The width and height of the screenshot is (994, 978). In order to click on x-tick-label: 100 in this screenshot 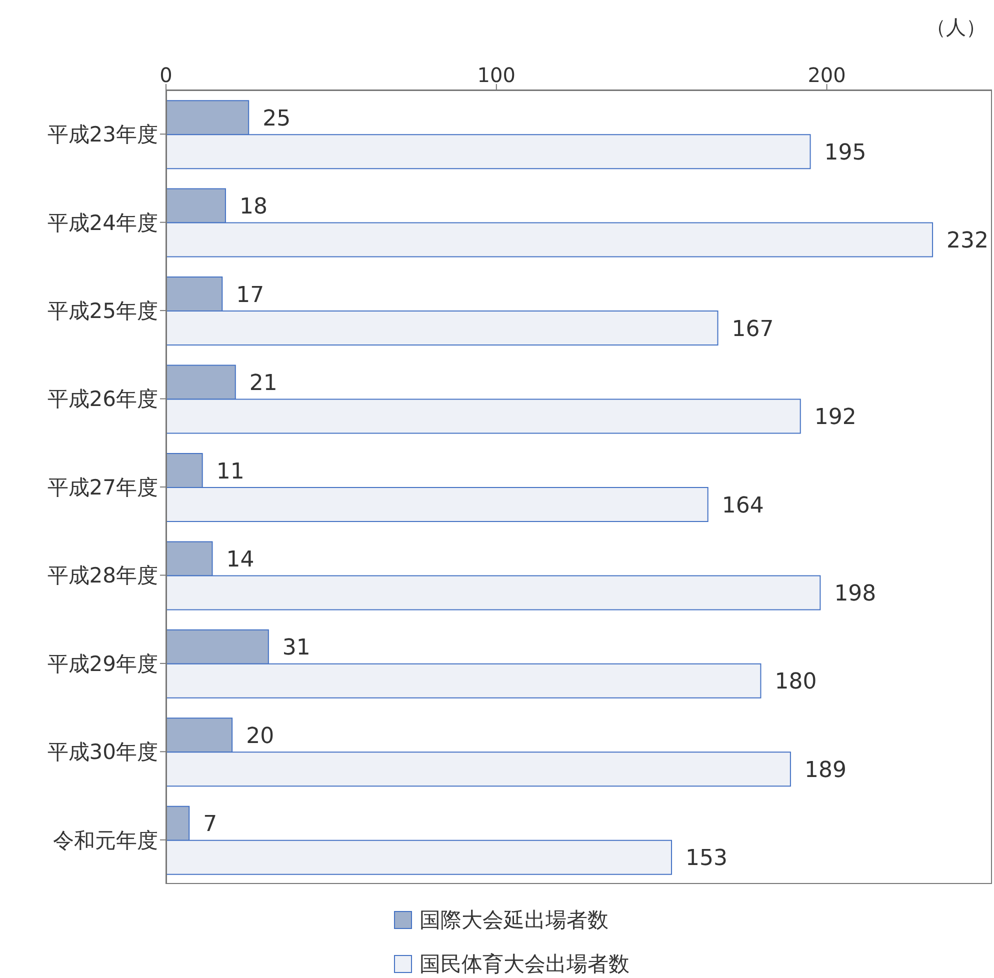, I will do `click(496, 75)`.